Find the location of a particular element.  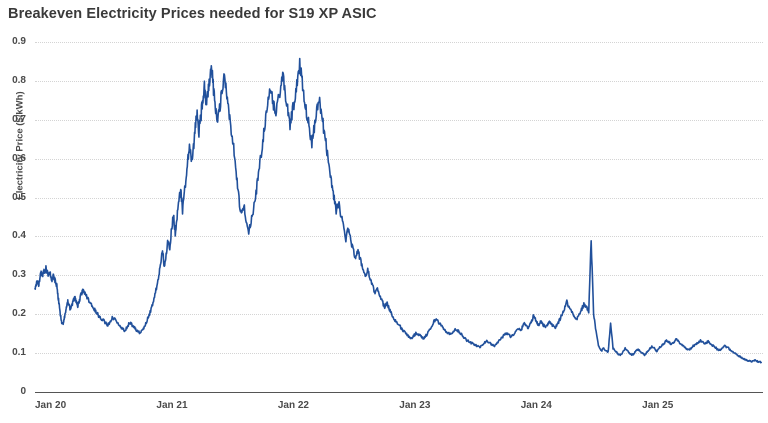

y-tick-label: 0.5 is located at coordinates (19, 197).